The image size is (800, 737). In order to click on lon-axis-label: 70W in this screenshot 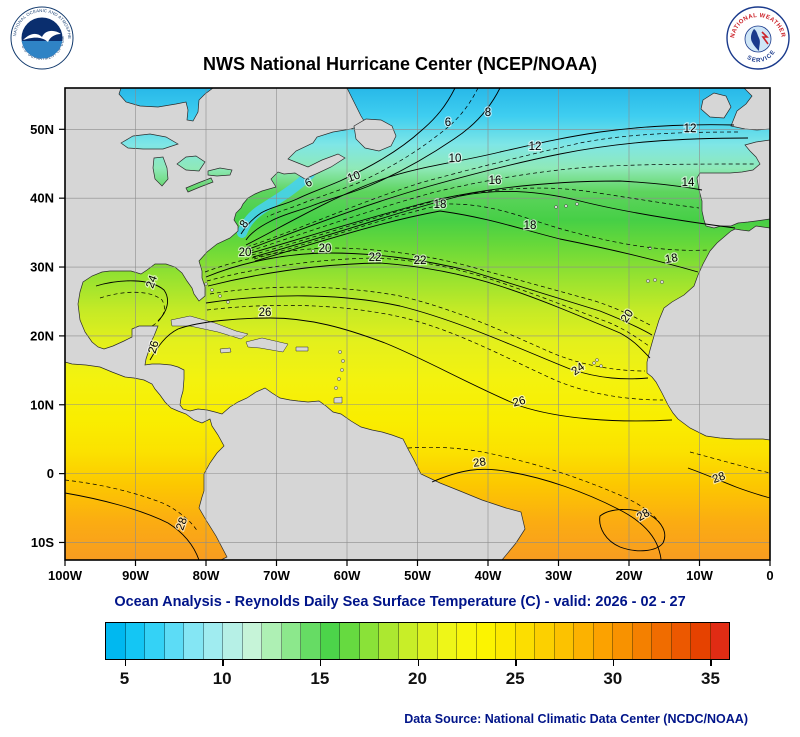, I will do `click(276, 575)`.